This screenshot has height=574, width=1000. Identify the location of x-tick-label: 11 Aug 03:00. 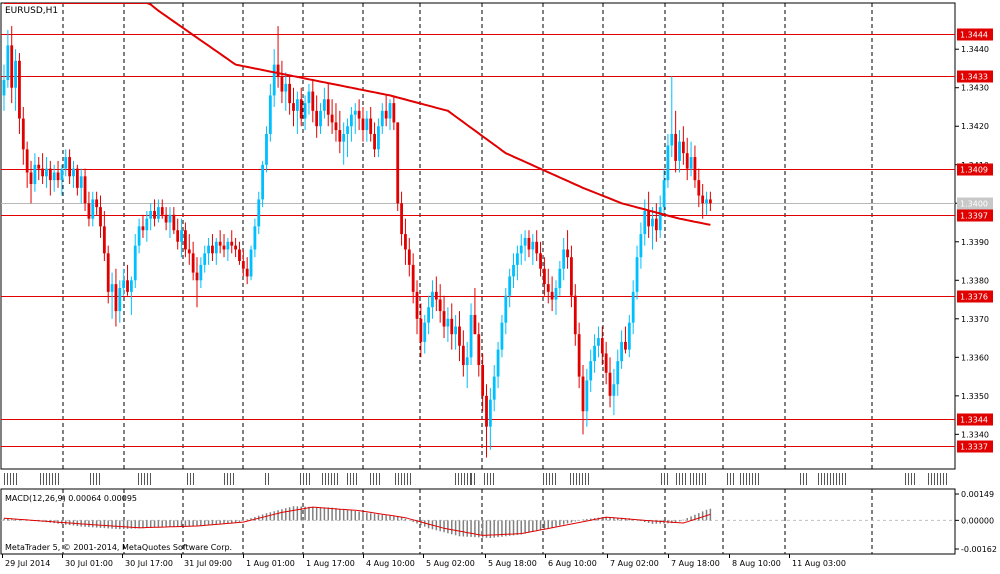
(819, 563).